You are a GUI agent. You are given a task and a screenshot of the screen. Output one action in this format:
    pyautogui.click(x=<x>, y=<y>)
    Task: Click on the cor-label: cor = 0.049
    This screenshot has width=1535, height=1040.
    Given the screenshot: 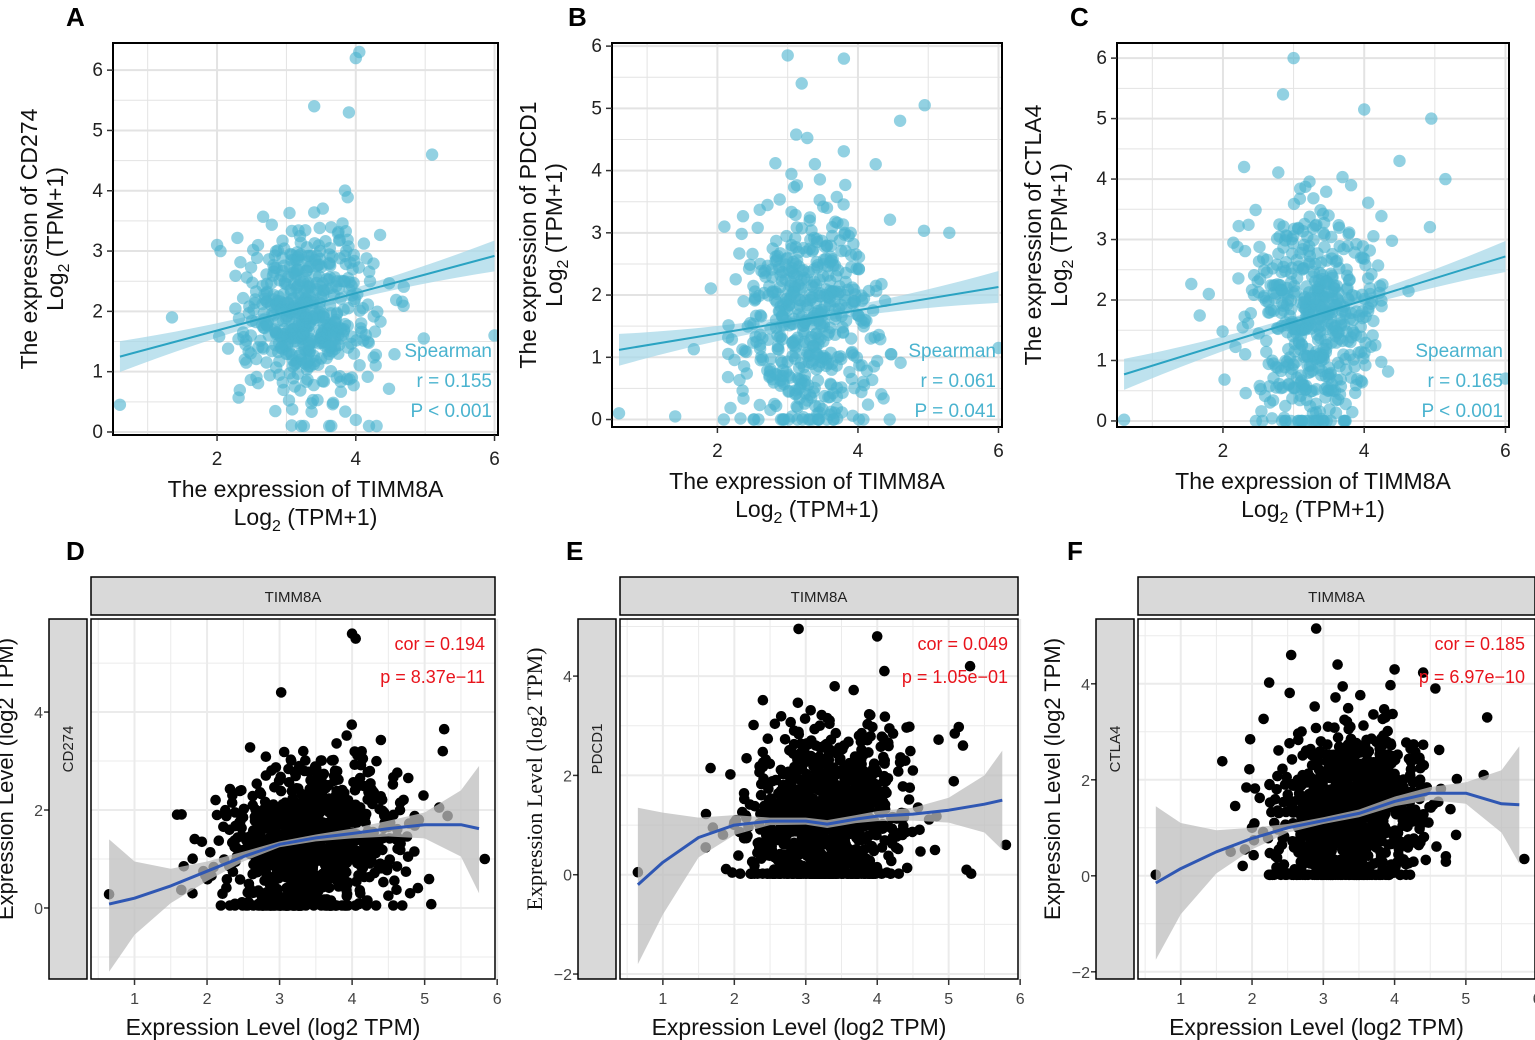 What is the action you would take?
    pyautogui.click(x=962, y=644)
    